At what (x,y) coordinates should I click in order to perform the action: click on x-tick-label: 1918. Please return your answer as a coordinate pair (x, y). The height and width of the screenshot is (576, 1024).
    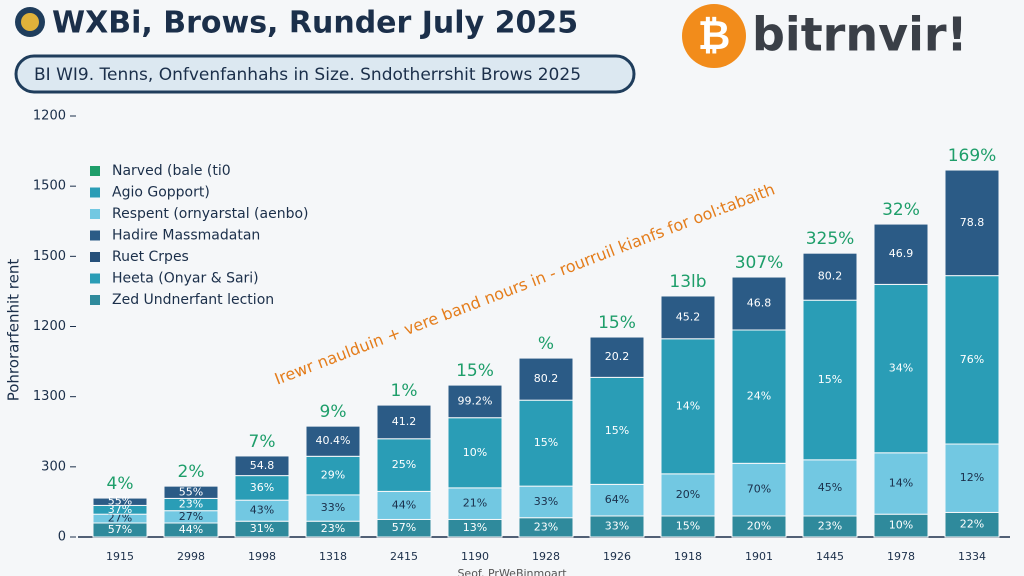
    Looking at the image, I should click on (688, 556).